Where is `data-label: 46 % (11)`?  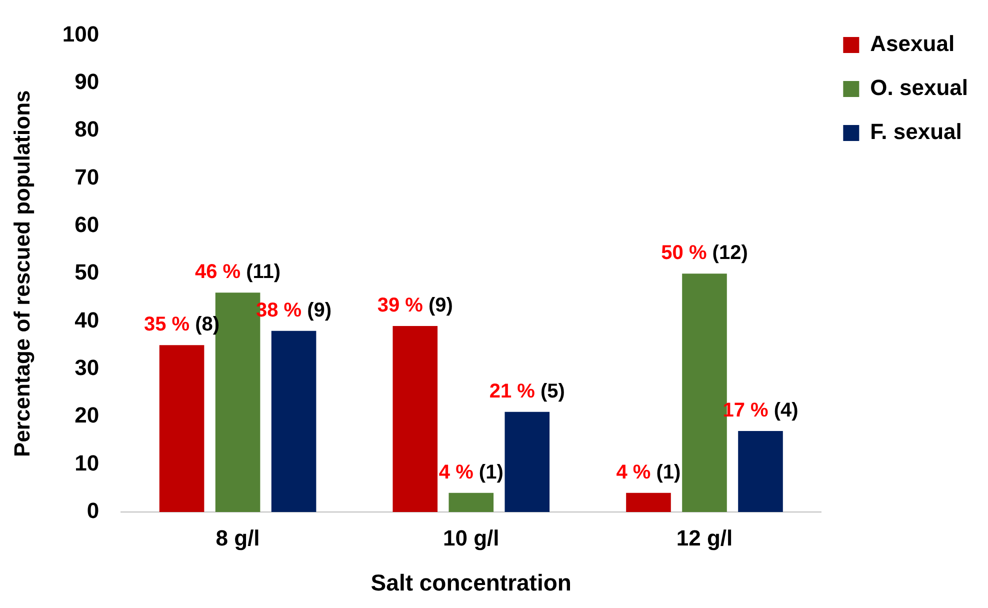
data-label: 46 % (11) is located at coordinates (237, 272).